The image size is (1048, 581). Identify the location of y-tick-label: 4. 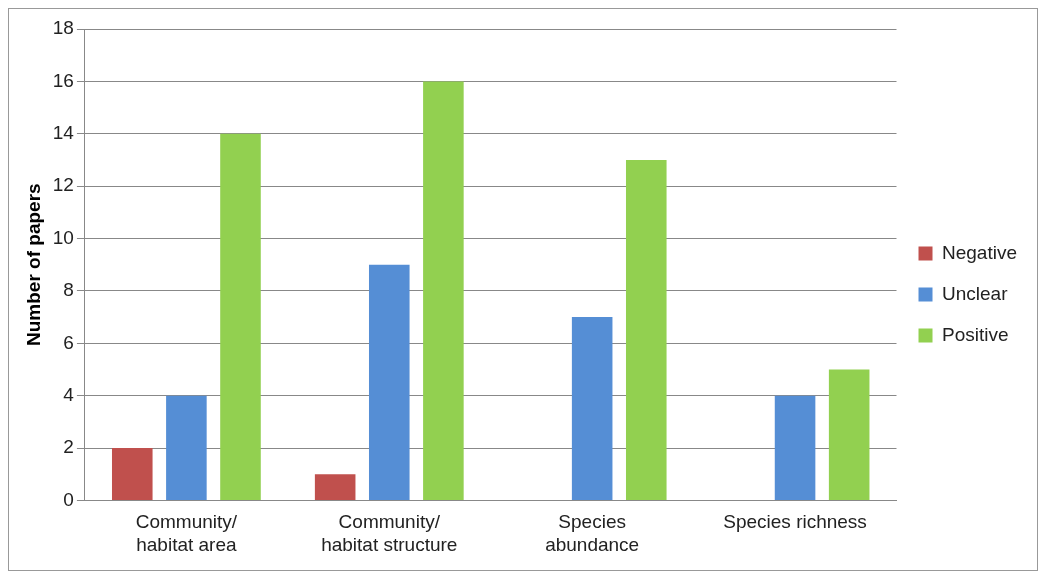
(69, 394).